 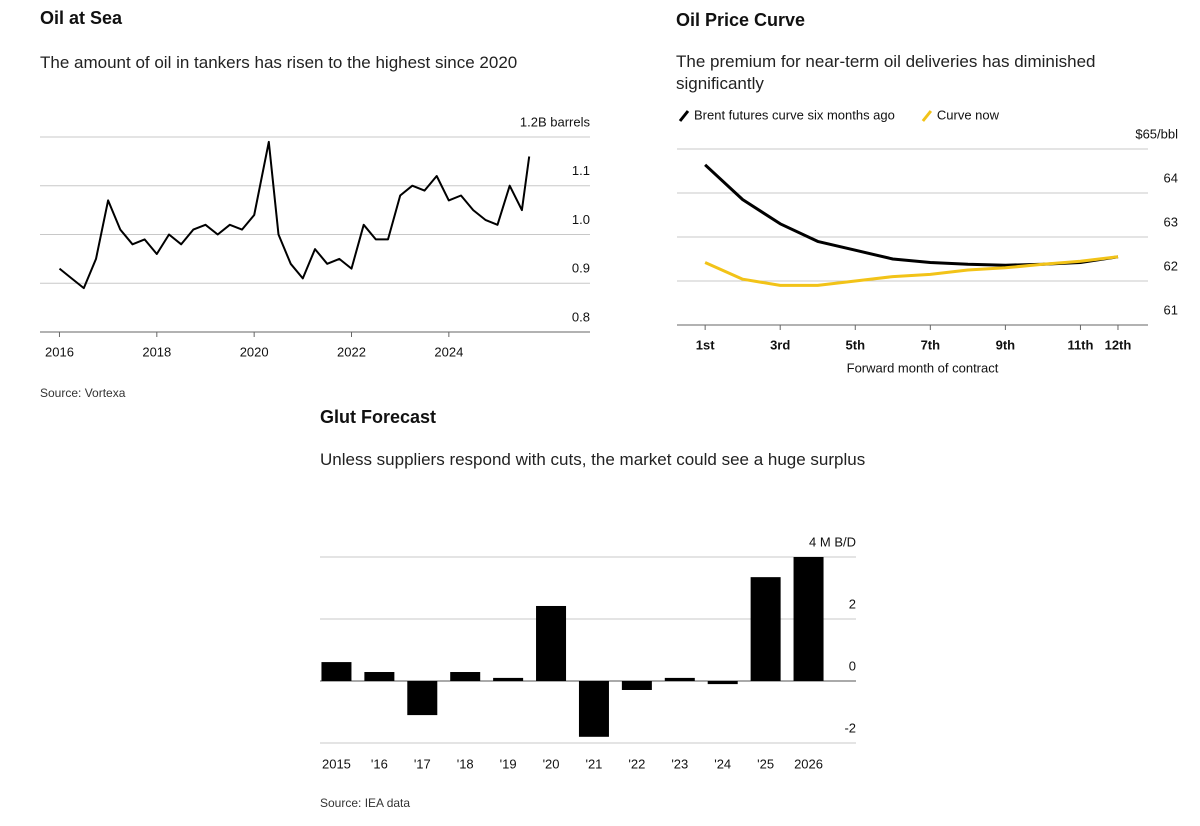 I want to click on x-tick-label: '16, so click(x=379, y=763).